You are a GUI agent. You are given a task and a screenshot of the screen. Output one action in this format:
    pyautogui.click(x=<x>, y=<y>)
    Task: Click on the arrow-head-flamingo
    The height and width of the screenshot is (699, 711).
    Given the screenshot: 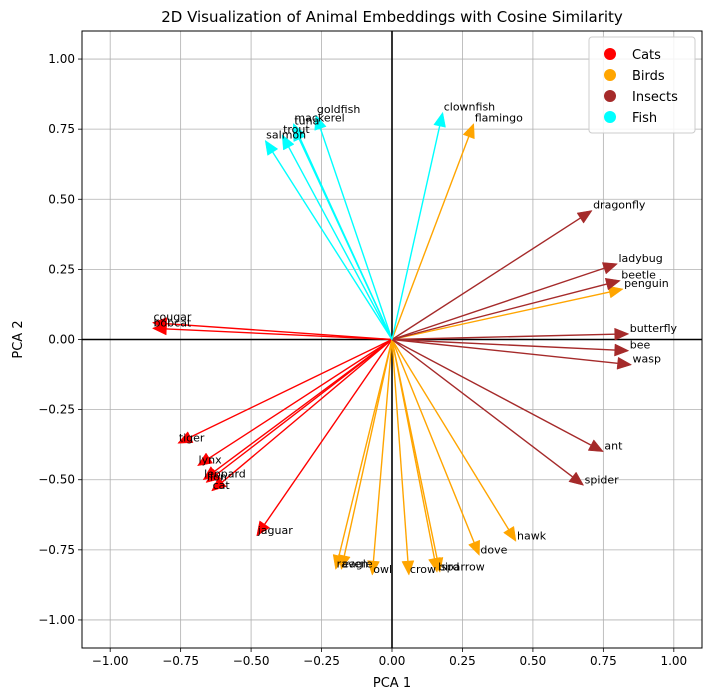 What is the action you would take?
    pyautogui.click(x=468, y=131)
    